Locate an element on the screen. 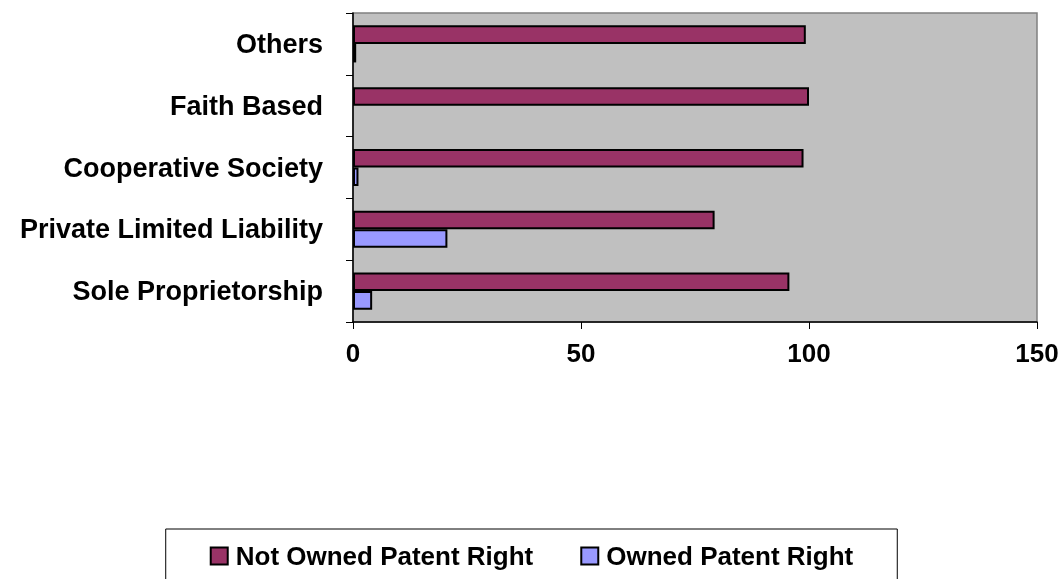 This screenshot has height=579, width=1063. y-tick-label: Private Limited Liability is located at coordinates (171, 229).